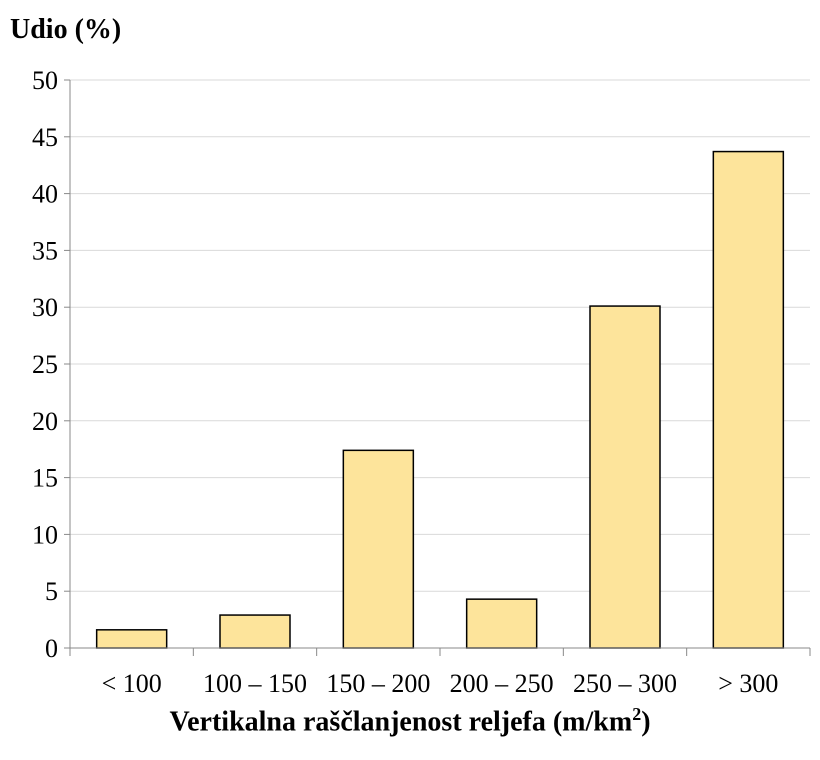 The image size is (820, 760). What do you see at coordinates (66, 29) in the screenshot?
I see `y-axis-title: Udio (%)` at bounding box center [66, 29].